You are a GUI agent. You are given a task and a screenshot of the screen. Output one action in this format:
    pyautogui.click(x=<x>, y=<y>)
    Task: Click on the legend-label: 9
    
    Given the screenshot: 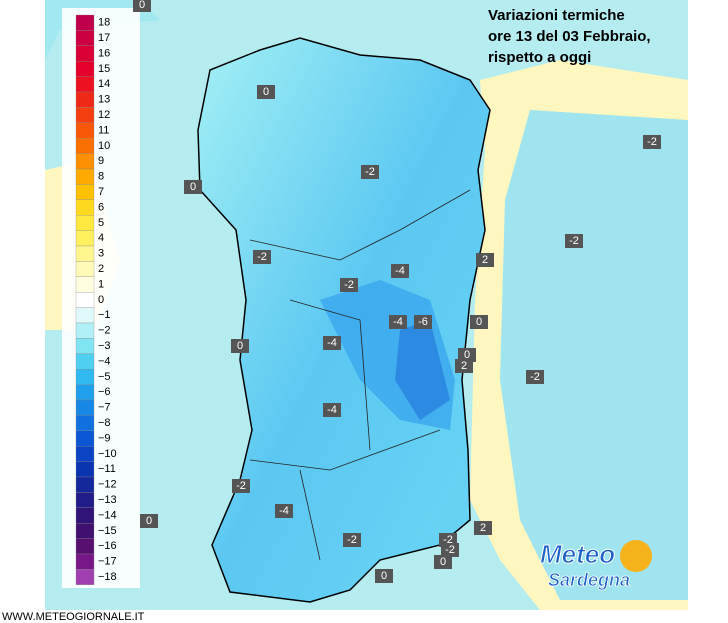 What is the action you would take?
    pyautogui.click(x=101, y=161)
    